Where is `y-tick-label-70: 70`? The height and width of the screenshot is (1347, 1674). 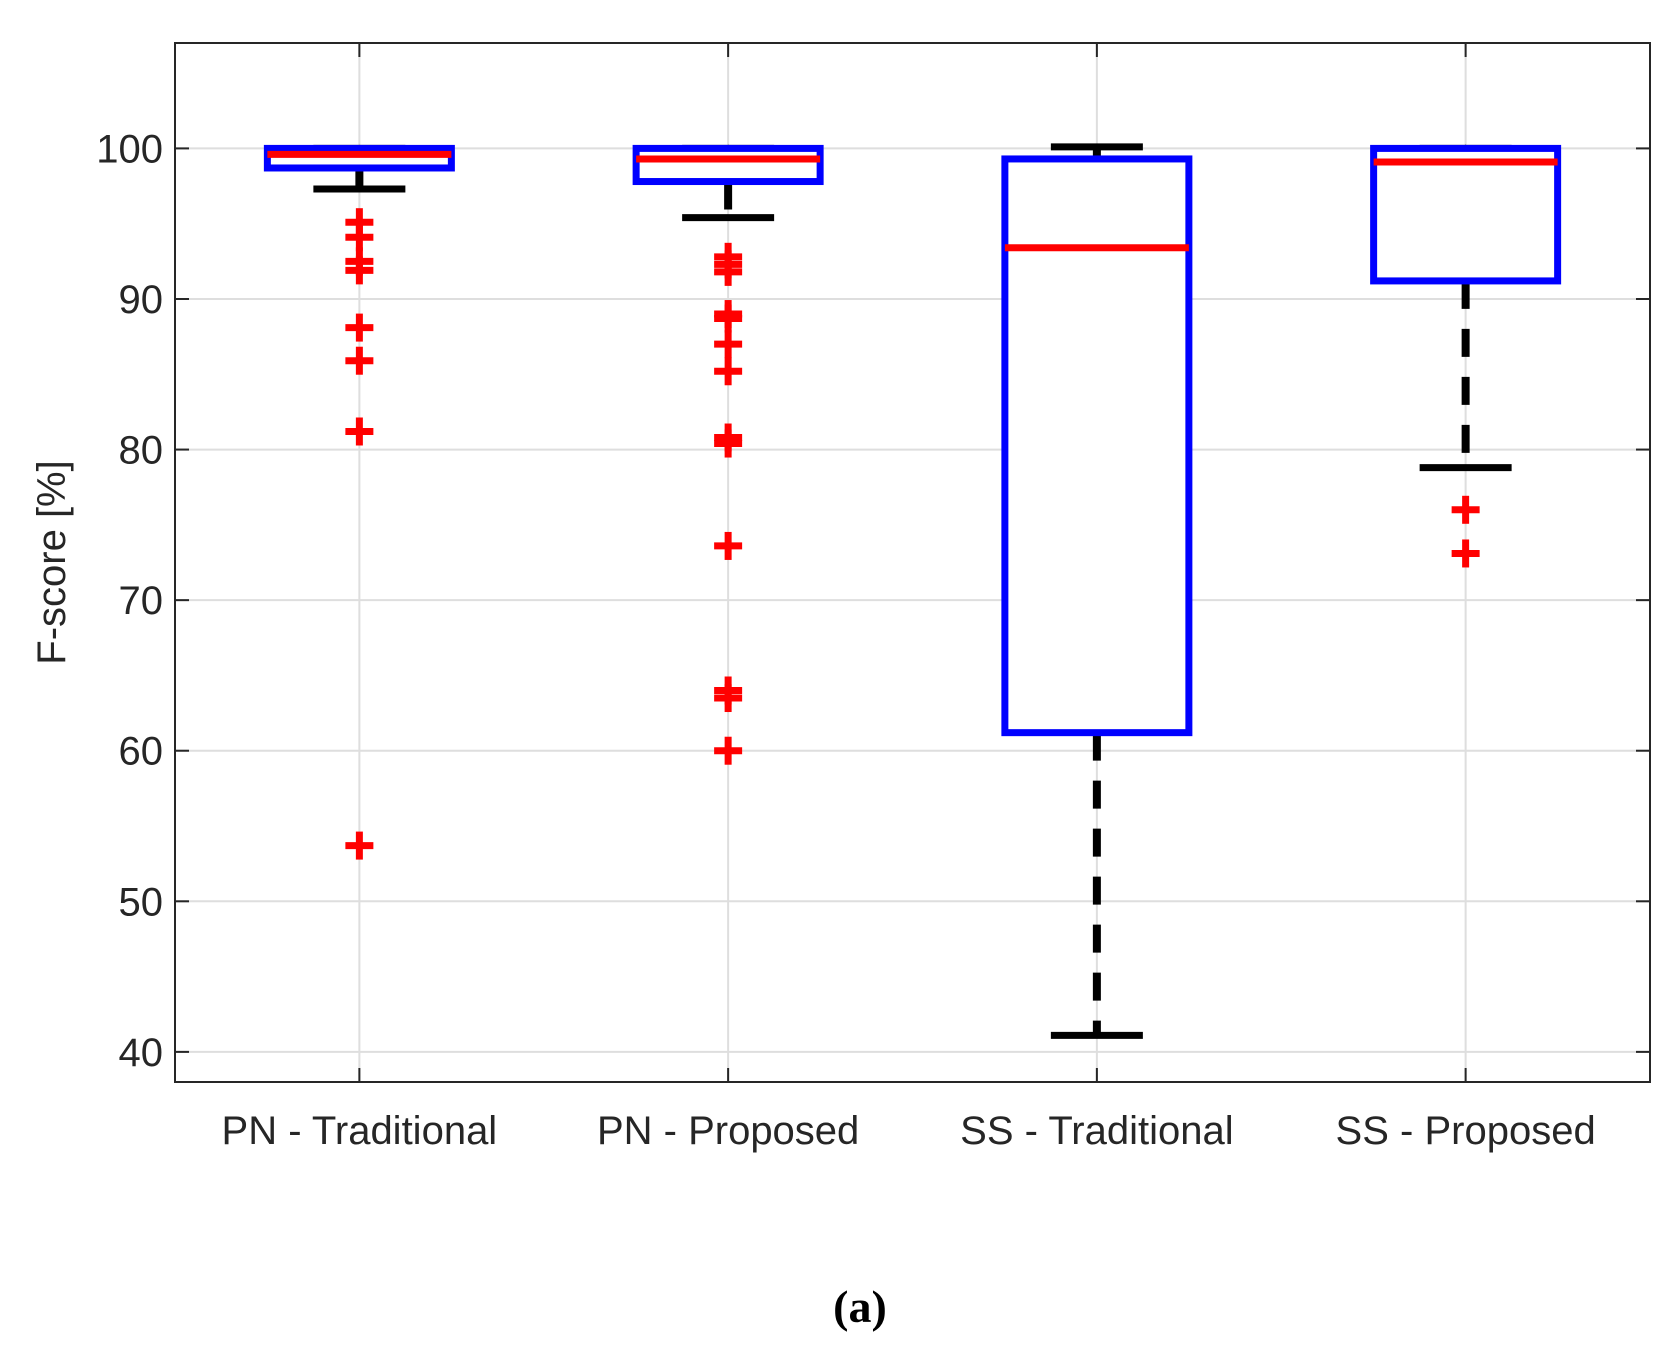
y-tick-label-70: 70 is located at coordinates (141, 601).